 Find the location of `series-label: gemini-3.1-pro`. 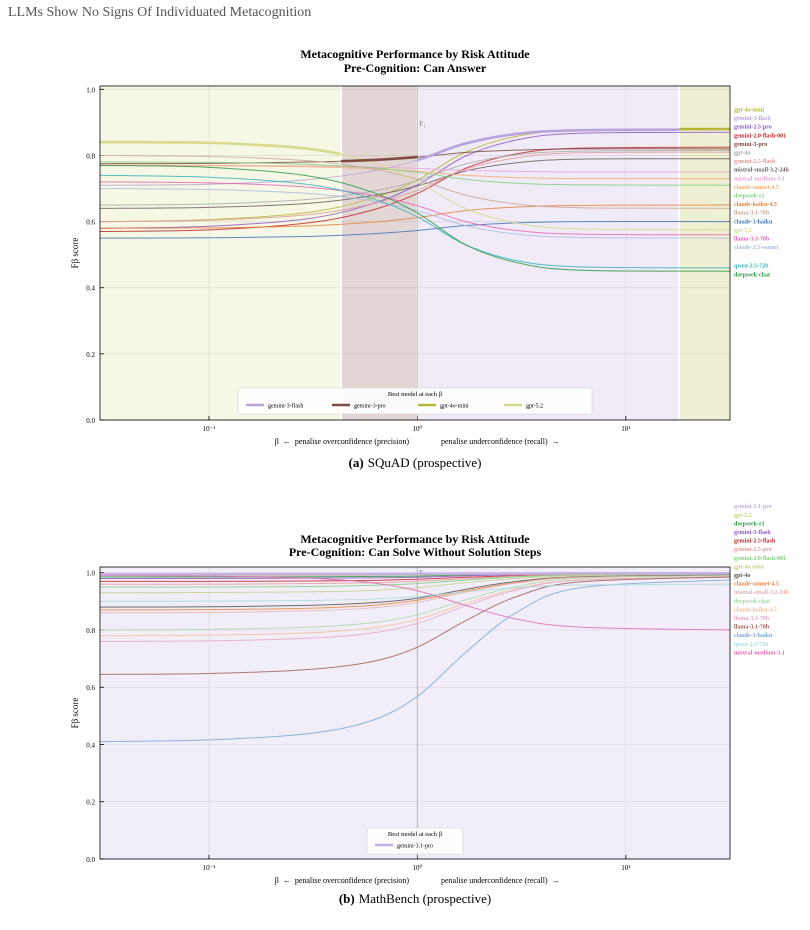

series-label: gemini-3.1-pro is located at coordinates (753, 507).